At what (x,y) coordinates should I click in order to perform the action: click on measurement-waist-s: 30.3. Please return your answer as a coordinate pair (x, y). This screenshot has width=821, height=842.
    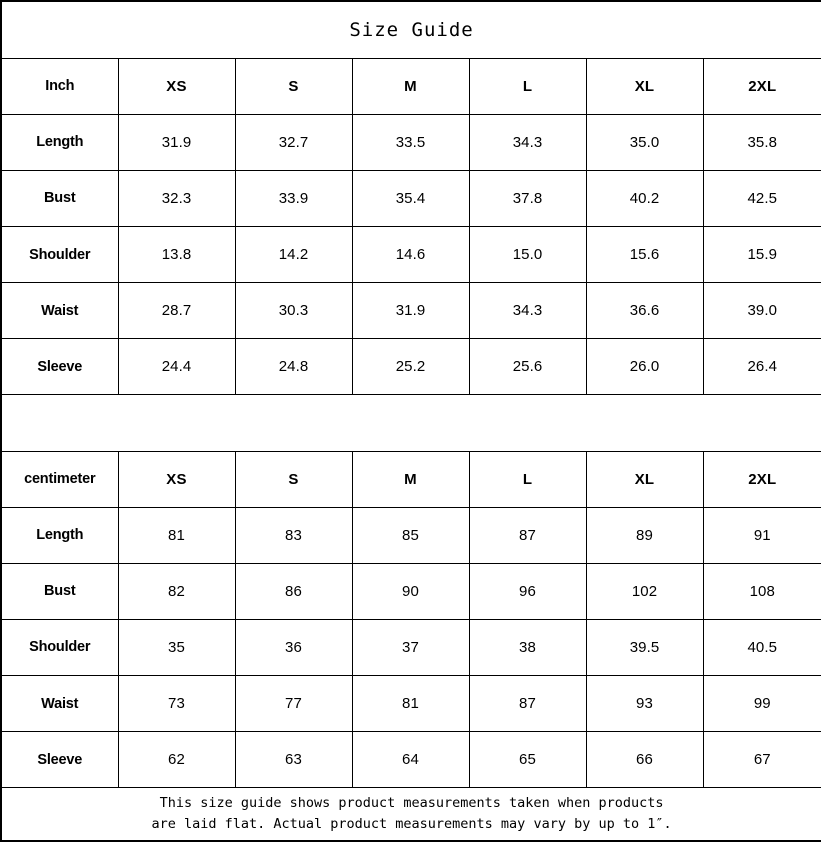
    Looking at the image, I should click on (293, 311).